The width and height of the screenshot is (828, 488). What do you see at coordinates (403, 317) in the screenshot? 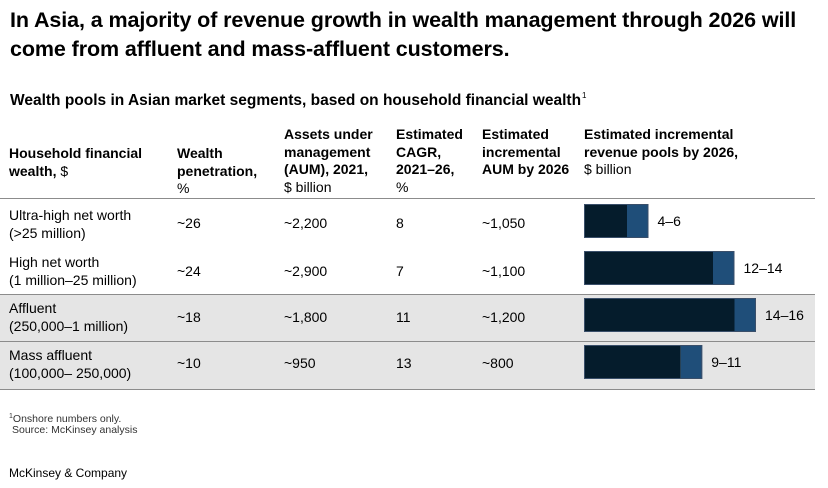
I see `cell-cagr: 11` at bounding box center [403, 317].